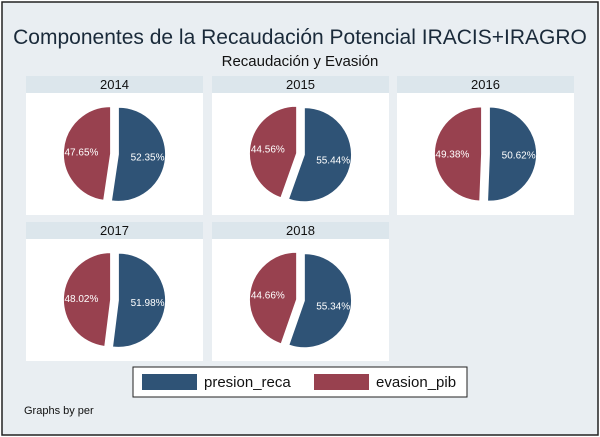  I want to click on panel-year-label: 2016, so click(485, 84).